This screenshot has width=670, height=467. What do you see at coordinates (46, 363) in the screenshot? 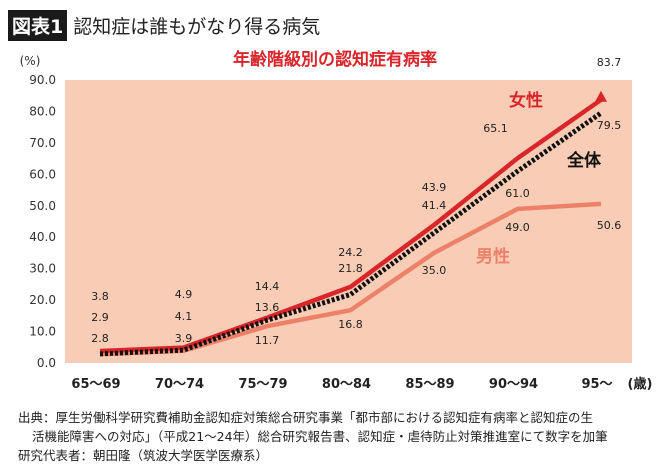
I see `y-tick-label: 0.0` at bounding box center [46, 363].